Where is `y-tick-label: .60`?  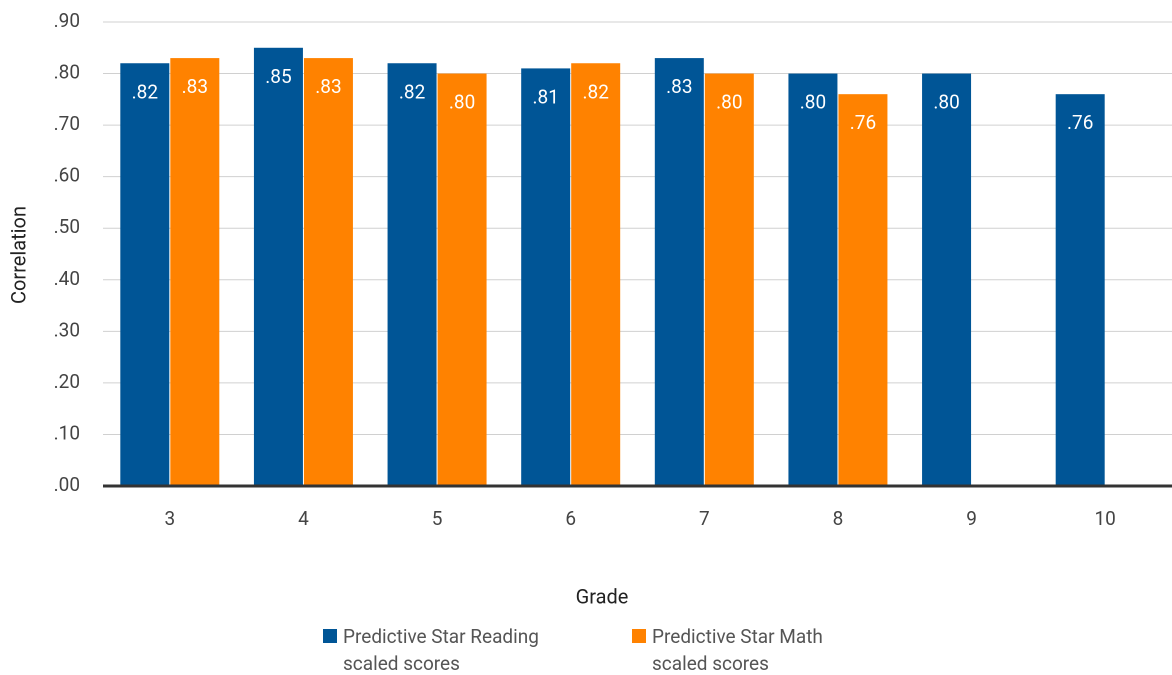
y-tick-label: .60 is located at coordinates (67, 175).